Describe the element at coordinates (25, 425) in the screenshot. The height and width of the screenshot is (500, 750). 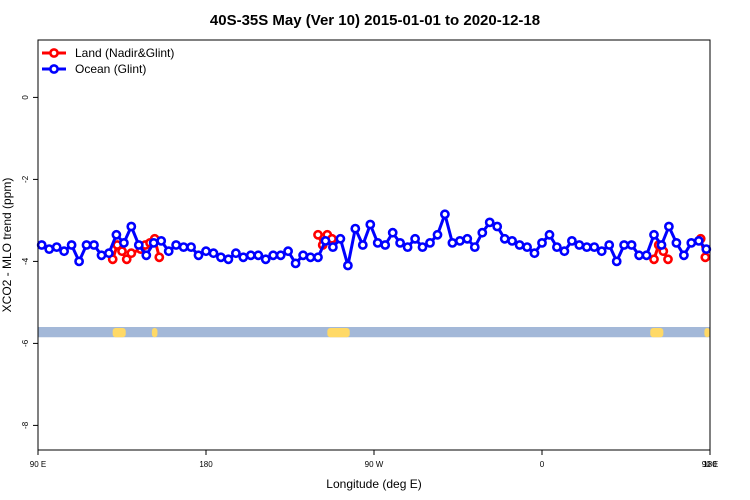
I see `y-tick-label: -8` at that location.